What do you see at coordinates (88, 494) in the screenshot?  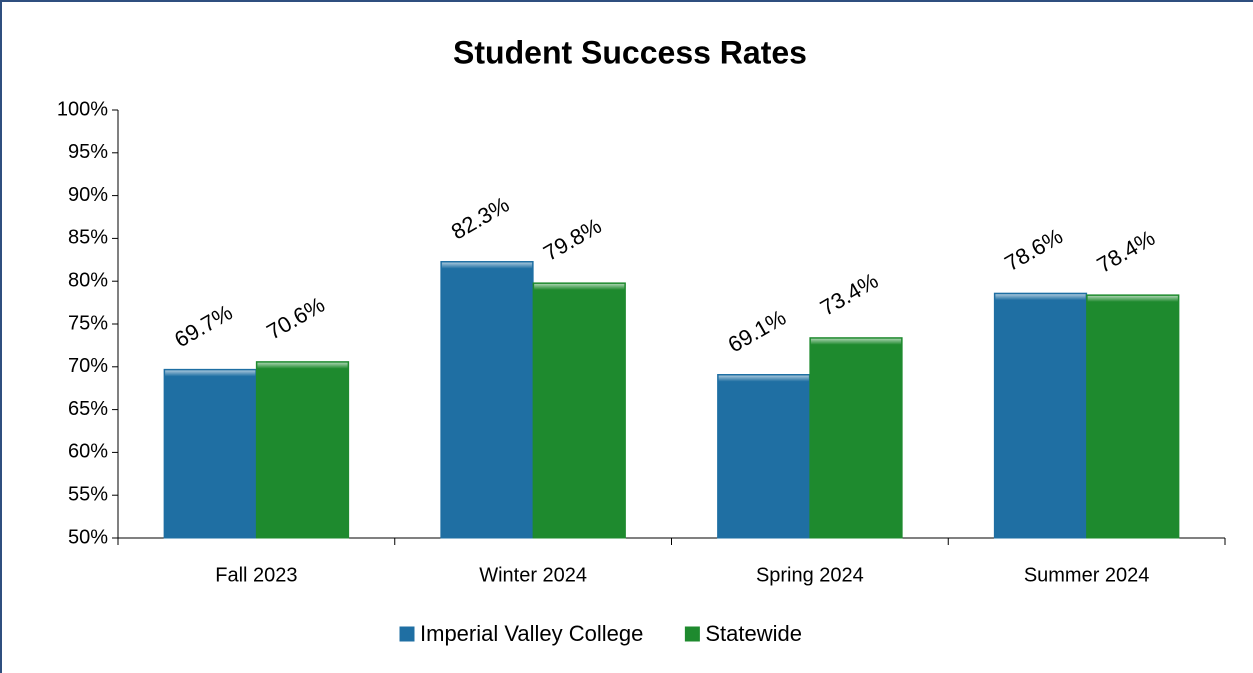 I see `y-tick-label: 55%` at bounding box center [88, 494].